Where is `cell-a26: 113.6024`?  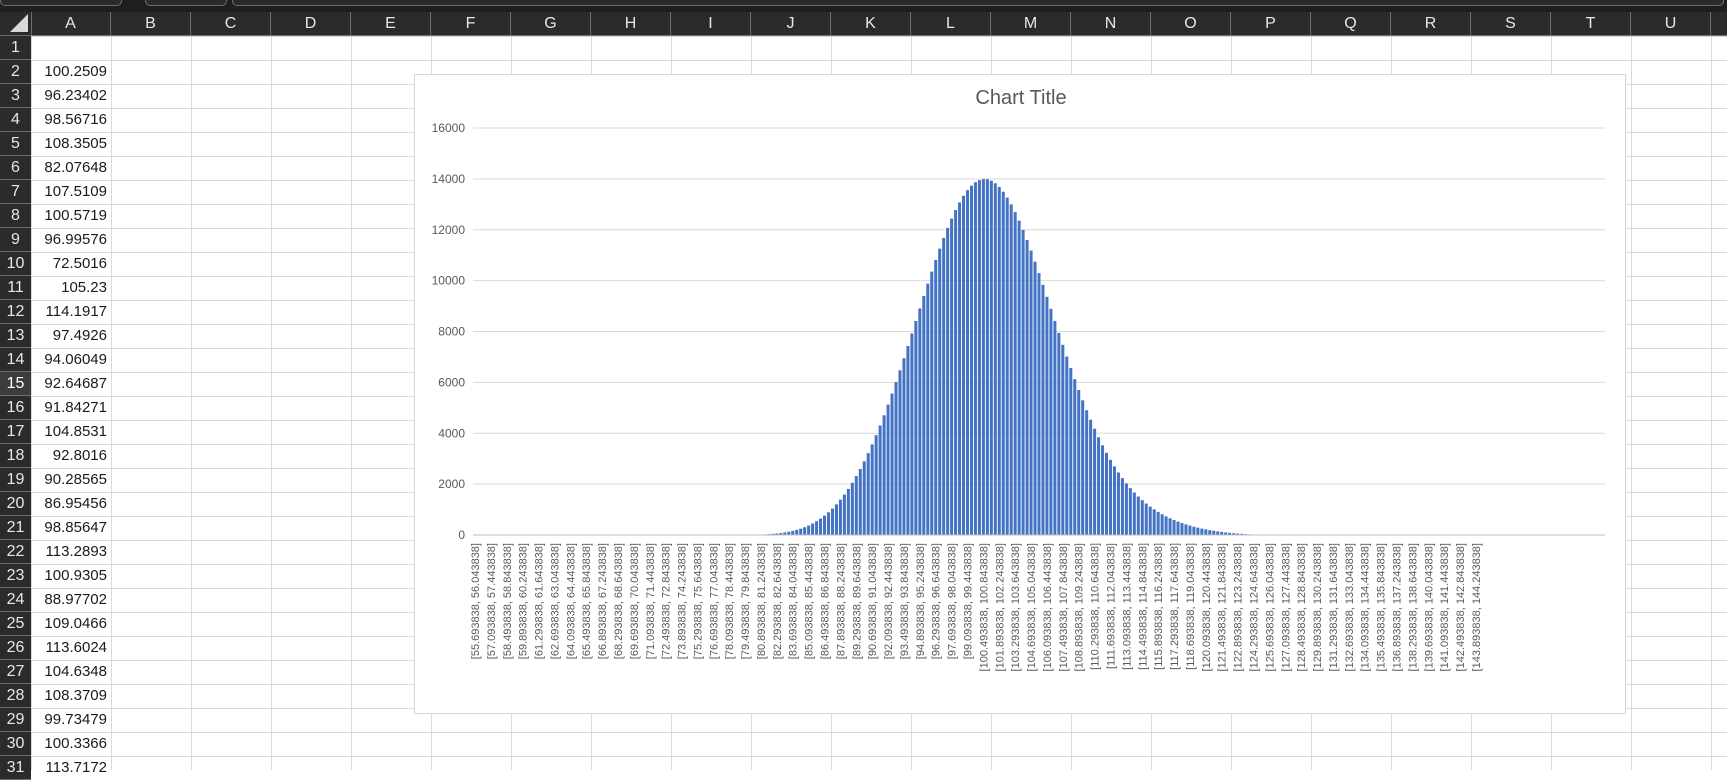 cell-a26: 113.6024 is located at coordinates (71, 648).